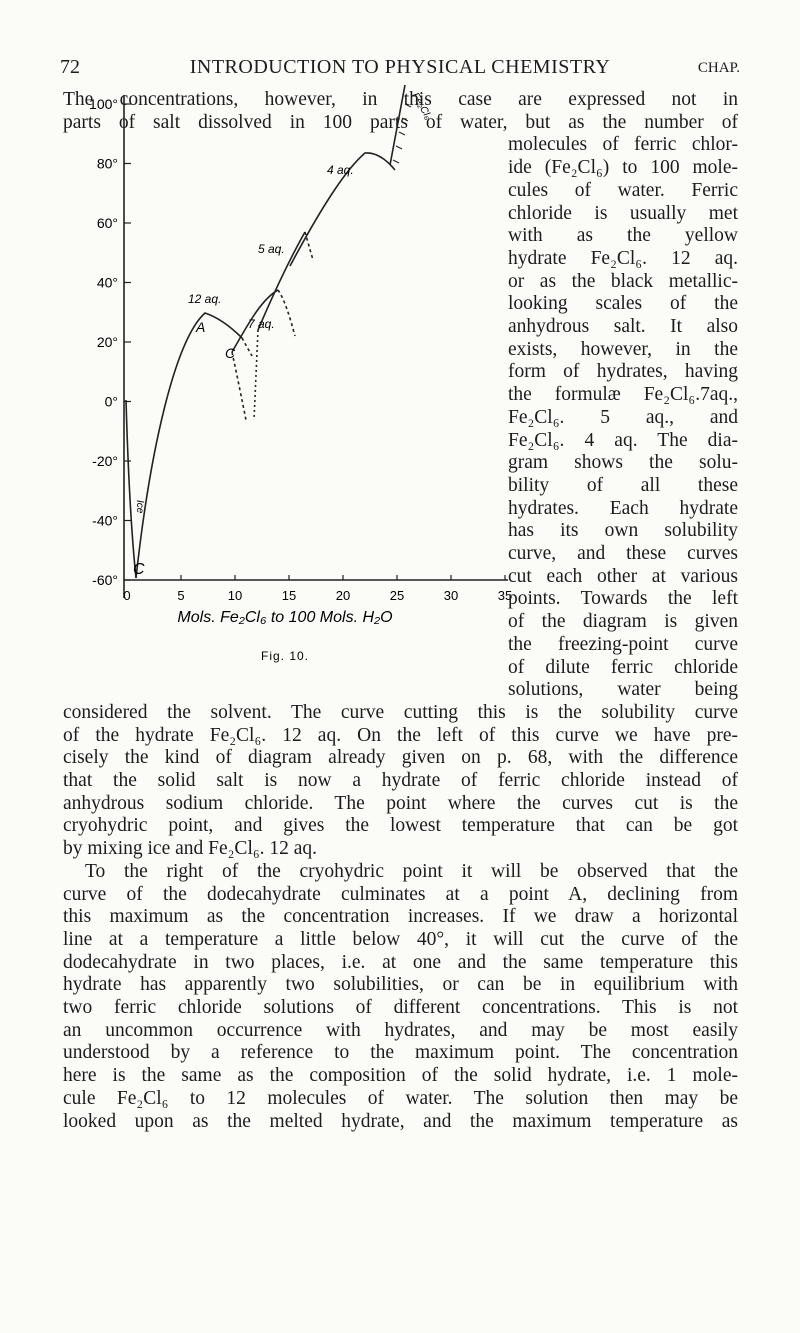 The height and width of the screenshot is (1333, 800). I want to click on curve-5aq, so click(281, 281).